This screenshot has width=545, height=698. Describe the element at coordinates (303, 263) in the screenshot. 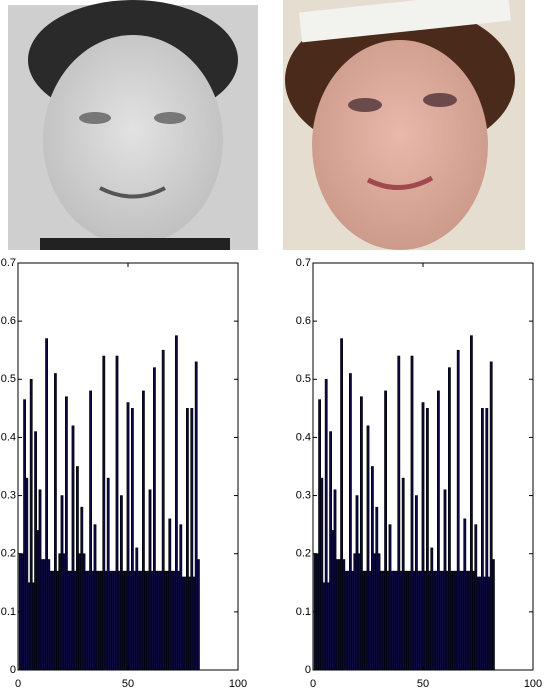

I see `y-tick-label: 0.7` at that location.